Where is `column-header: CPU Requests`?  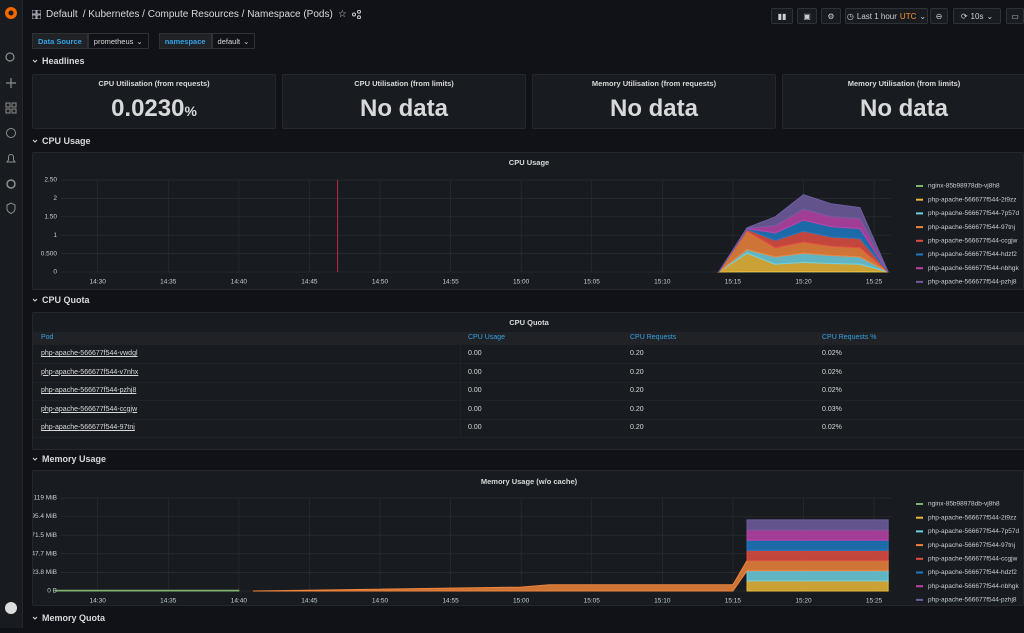
column-header: CPU Requests is located at coordinates (653, 337).